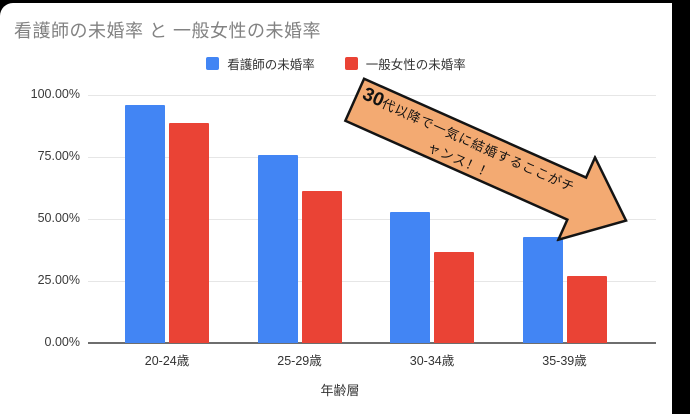 This screenshot has width=690, height=414. Describe the element at coordinates (168, 31) in the screenshot. I see `chart-title: 看護師の未婚率 と 一般女性の未婚率` at that location.